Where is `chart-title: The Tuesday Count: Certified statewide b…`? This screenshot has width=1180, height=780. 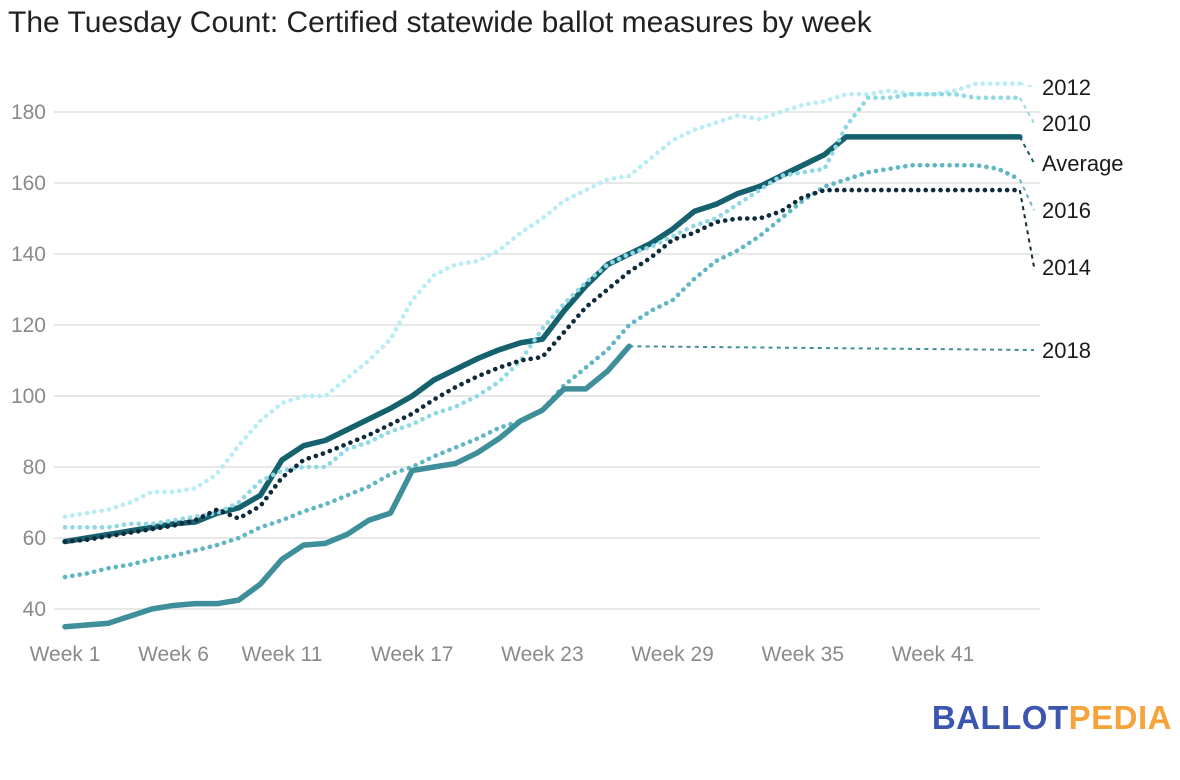
chart-title: The Tuesday Count: Certified statewide b… is located at coordinates (440, 22).